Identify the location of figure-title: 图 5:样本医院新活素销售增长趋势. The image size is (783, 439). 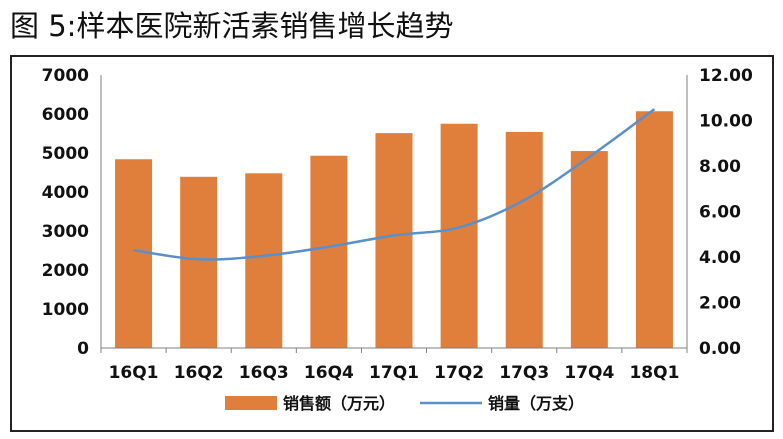
(232, 26).